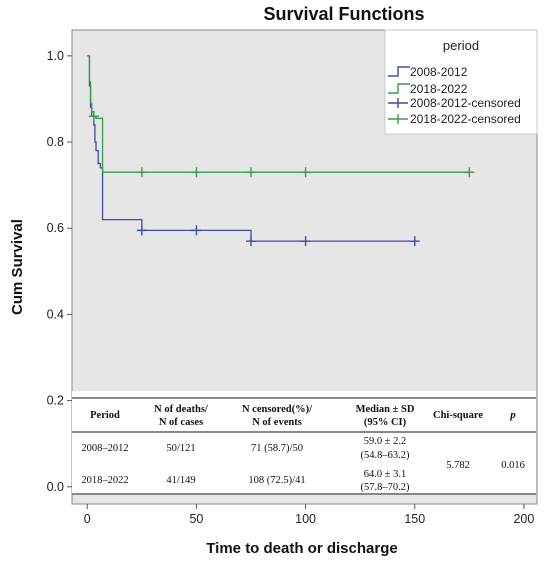 The width and height of the screenshot is (550, 564). What do you see at coordinates (277, 422) in the screenshot?
I see `header-censored-line2: N of events` at bounding box center [277, 422].